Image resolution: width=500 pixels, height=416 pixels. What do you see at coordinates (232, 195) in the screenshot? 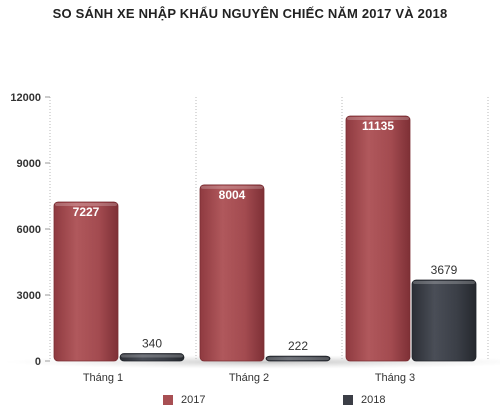
I see `data-label-2017-2: 8004` at bounding box center [232, 195].